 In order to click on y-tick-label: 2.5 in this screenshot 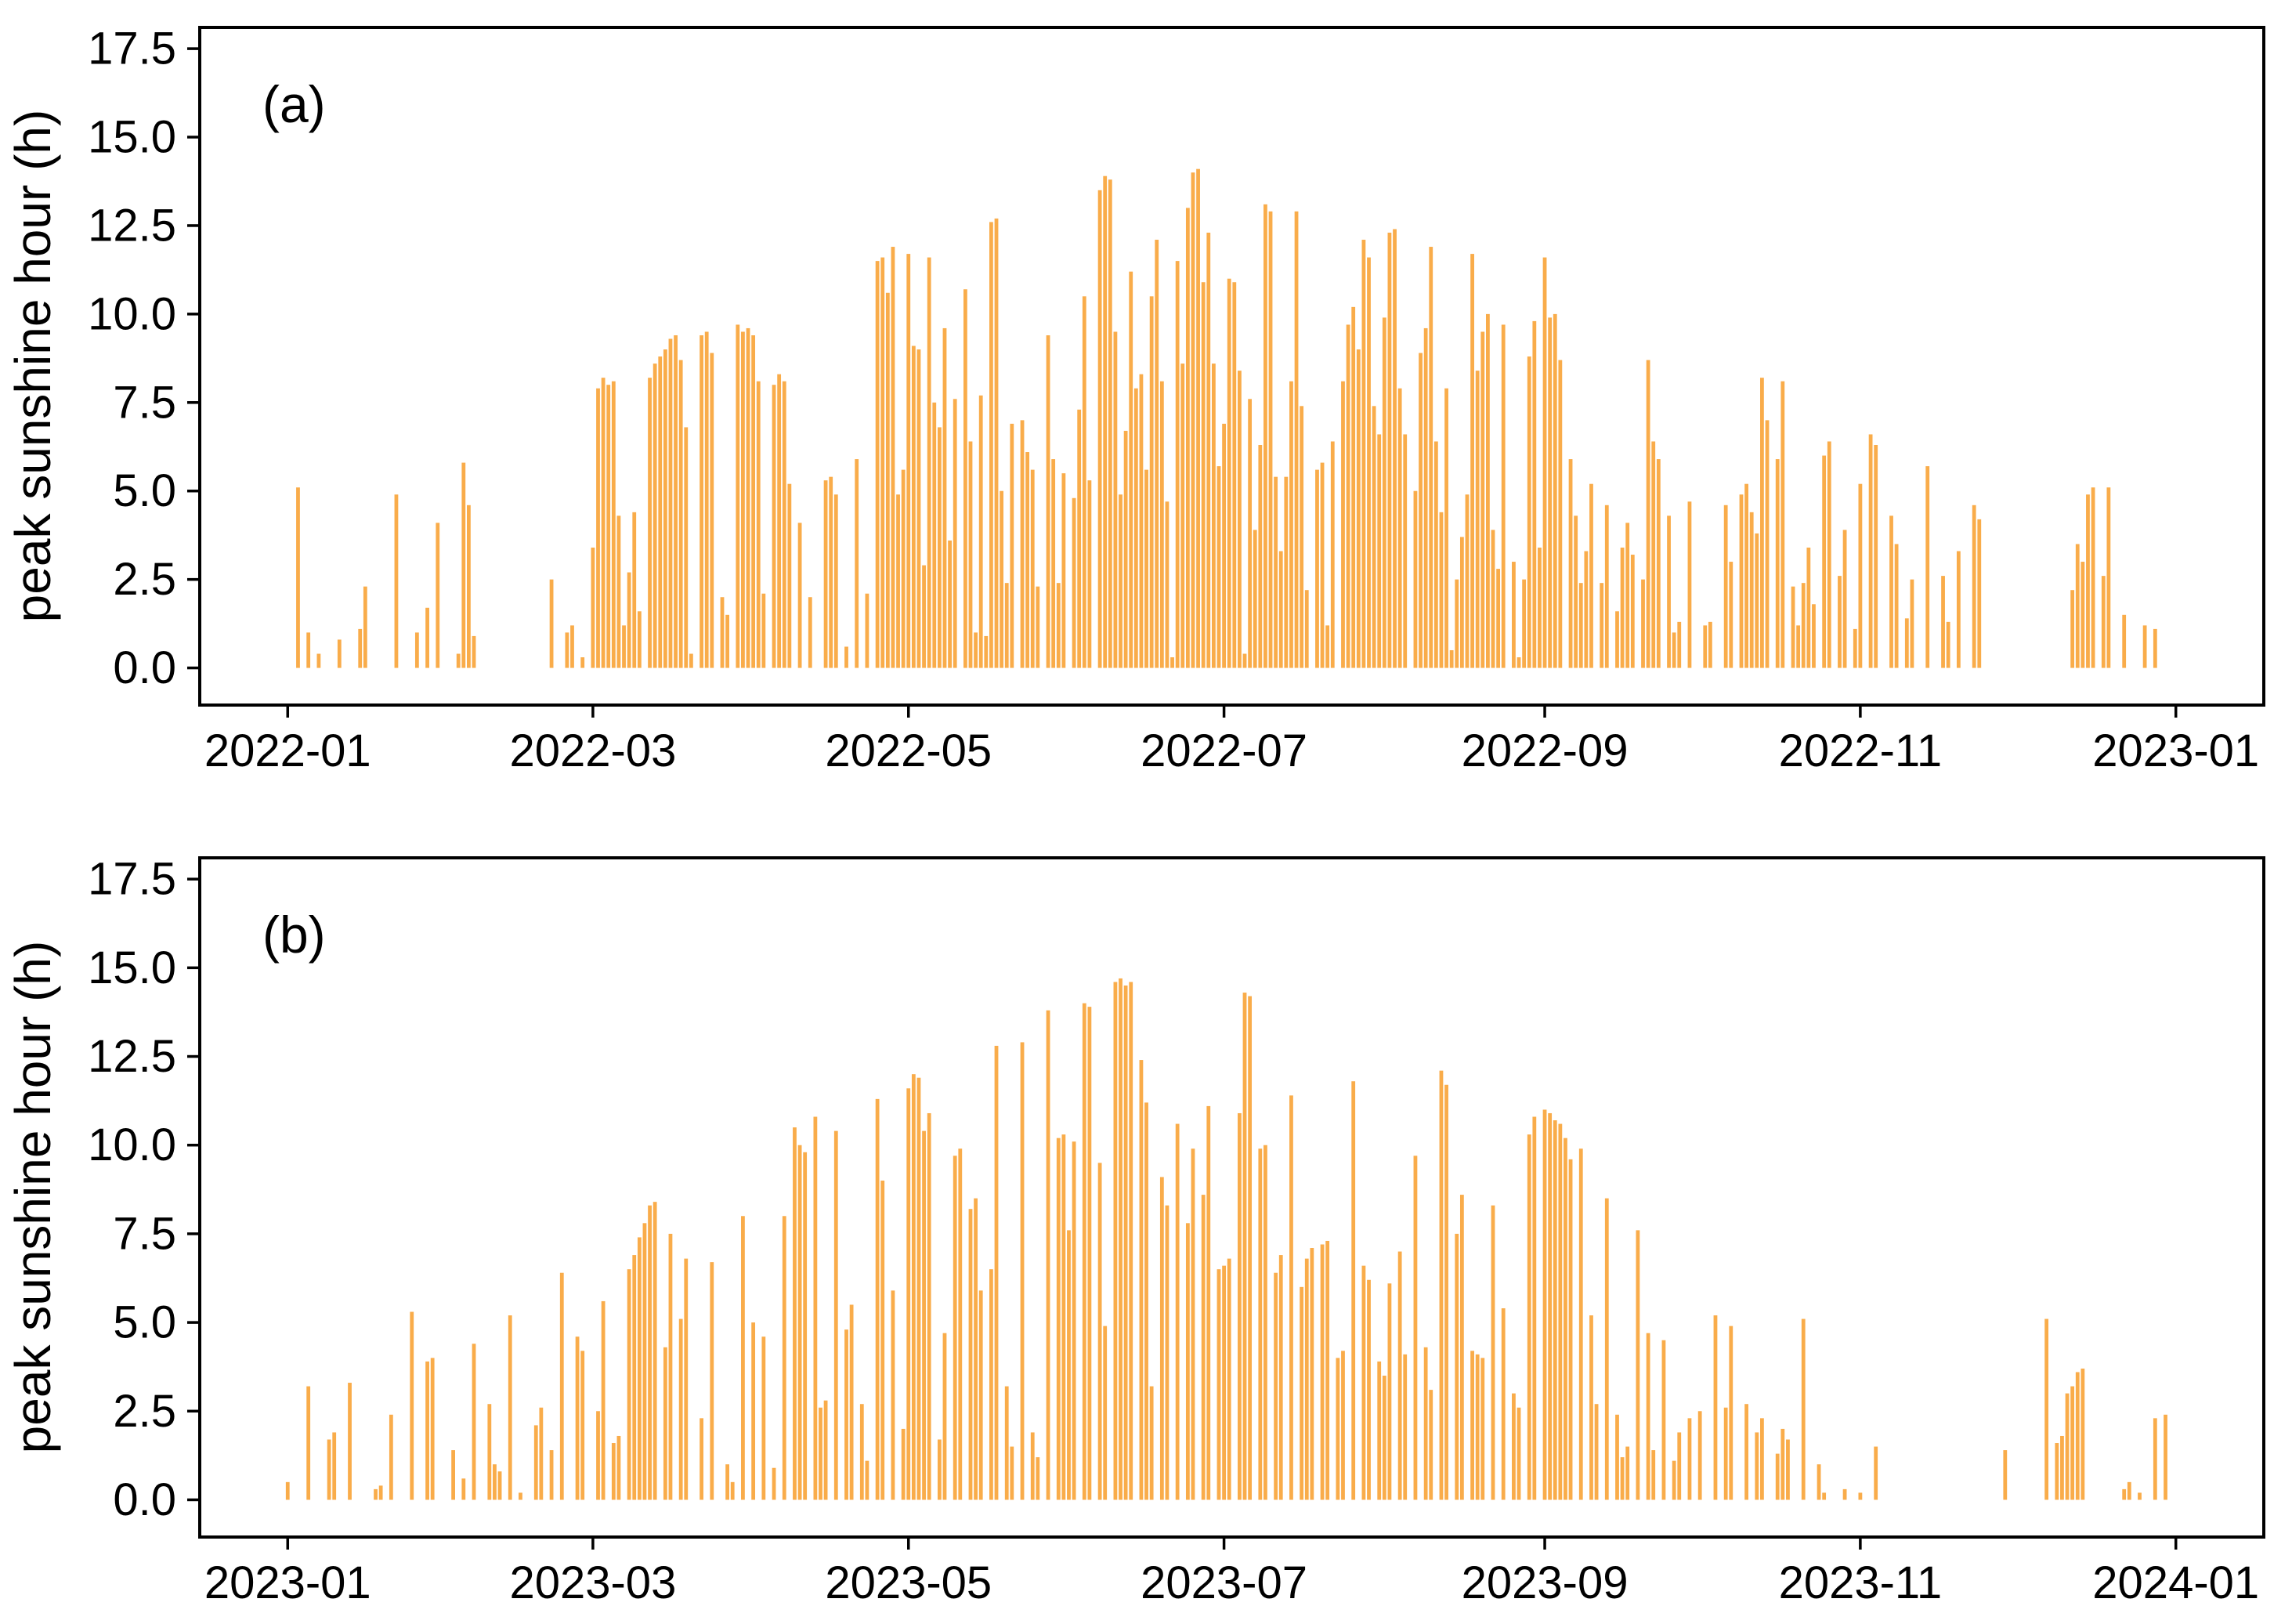, I will do `click(144, 1411)`.